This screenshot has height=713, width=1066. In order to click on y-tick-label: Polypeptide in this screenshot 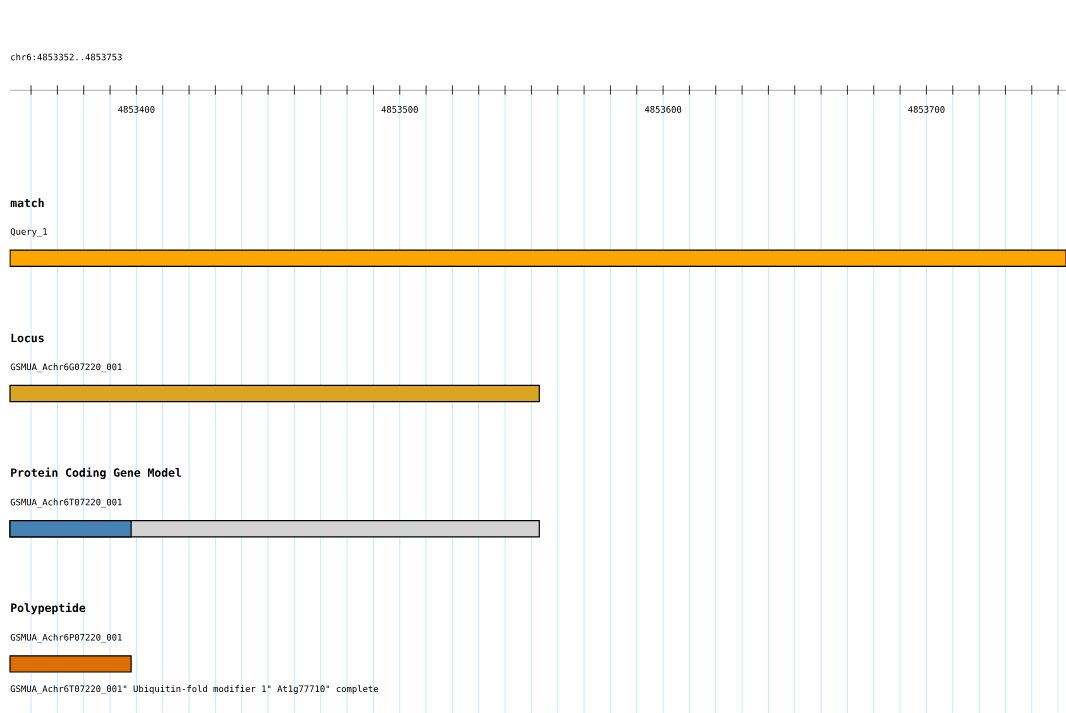, I will do `click(48, 608)`.